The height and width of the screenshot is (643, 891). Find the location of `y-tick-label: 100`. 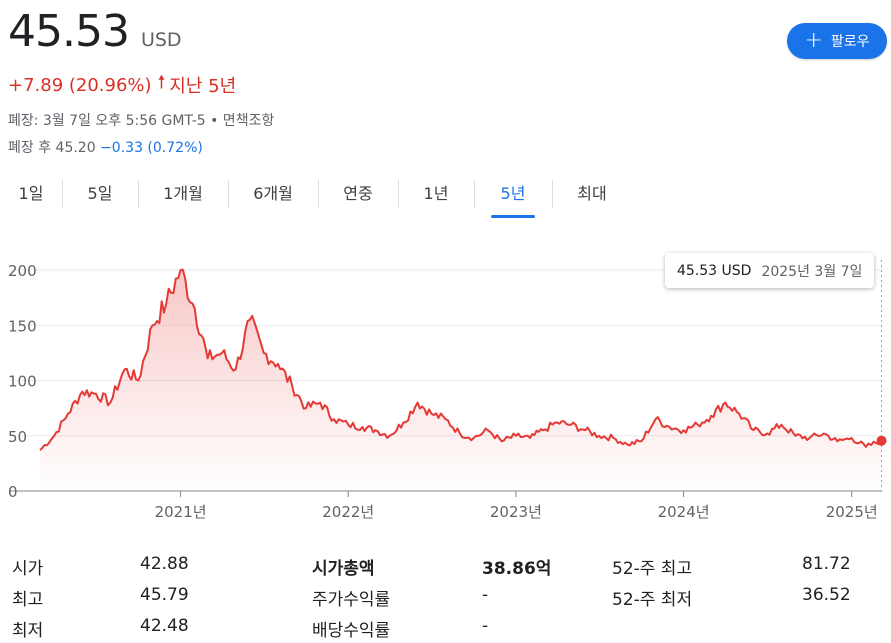

y-tick-label: 100 is located at coordinates (22, 382).